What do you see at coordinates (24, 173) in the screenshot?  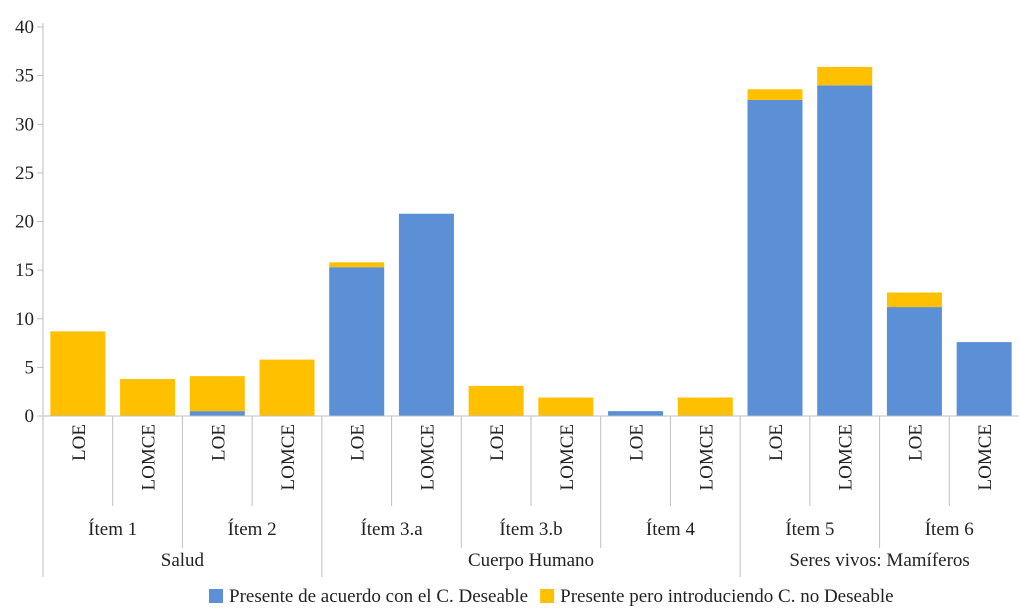 I see `y-tick-label: 25` at bounding box center [24, 173].